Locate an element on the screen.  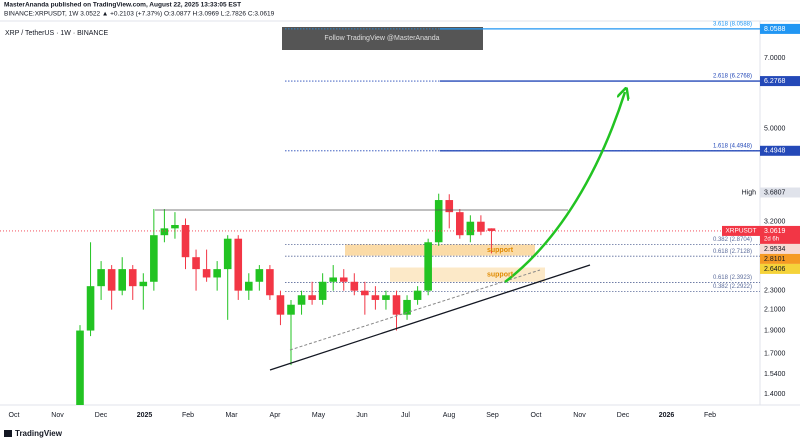
x-tick-label: Sep is located at coordinates (492, 415).